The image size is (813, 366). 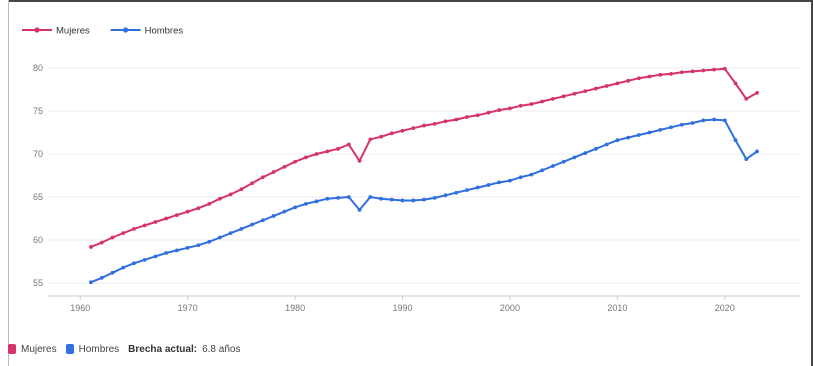 What do you see at coordinates (812, 183) in the screenshot?
I see `right-border` at bounding box center [812, 183].